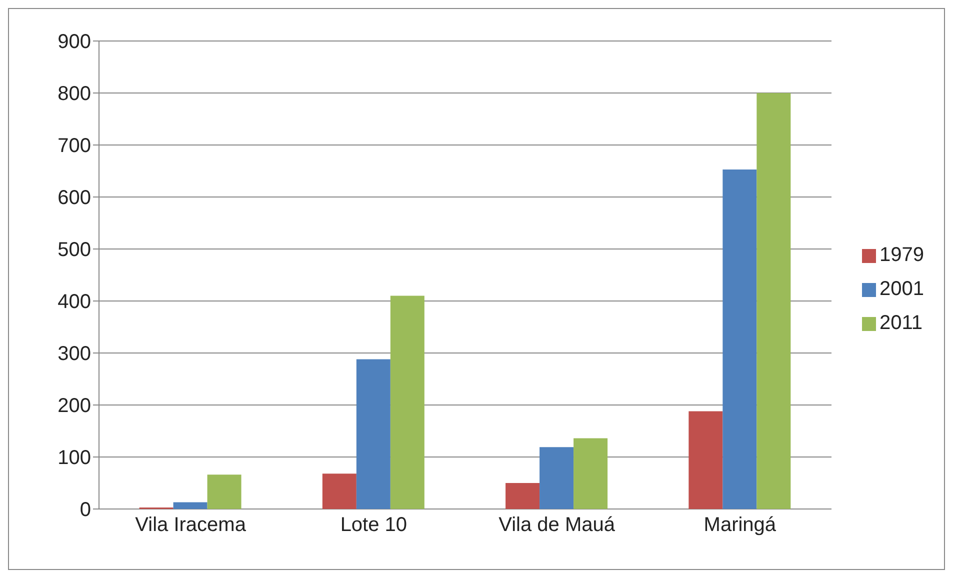 This screenshot has width=955, height=580. I want to click on x-tick-label: Vila Iracema, so click(191, 525).